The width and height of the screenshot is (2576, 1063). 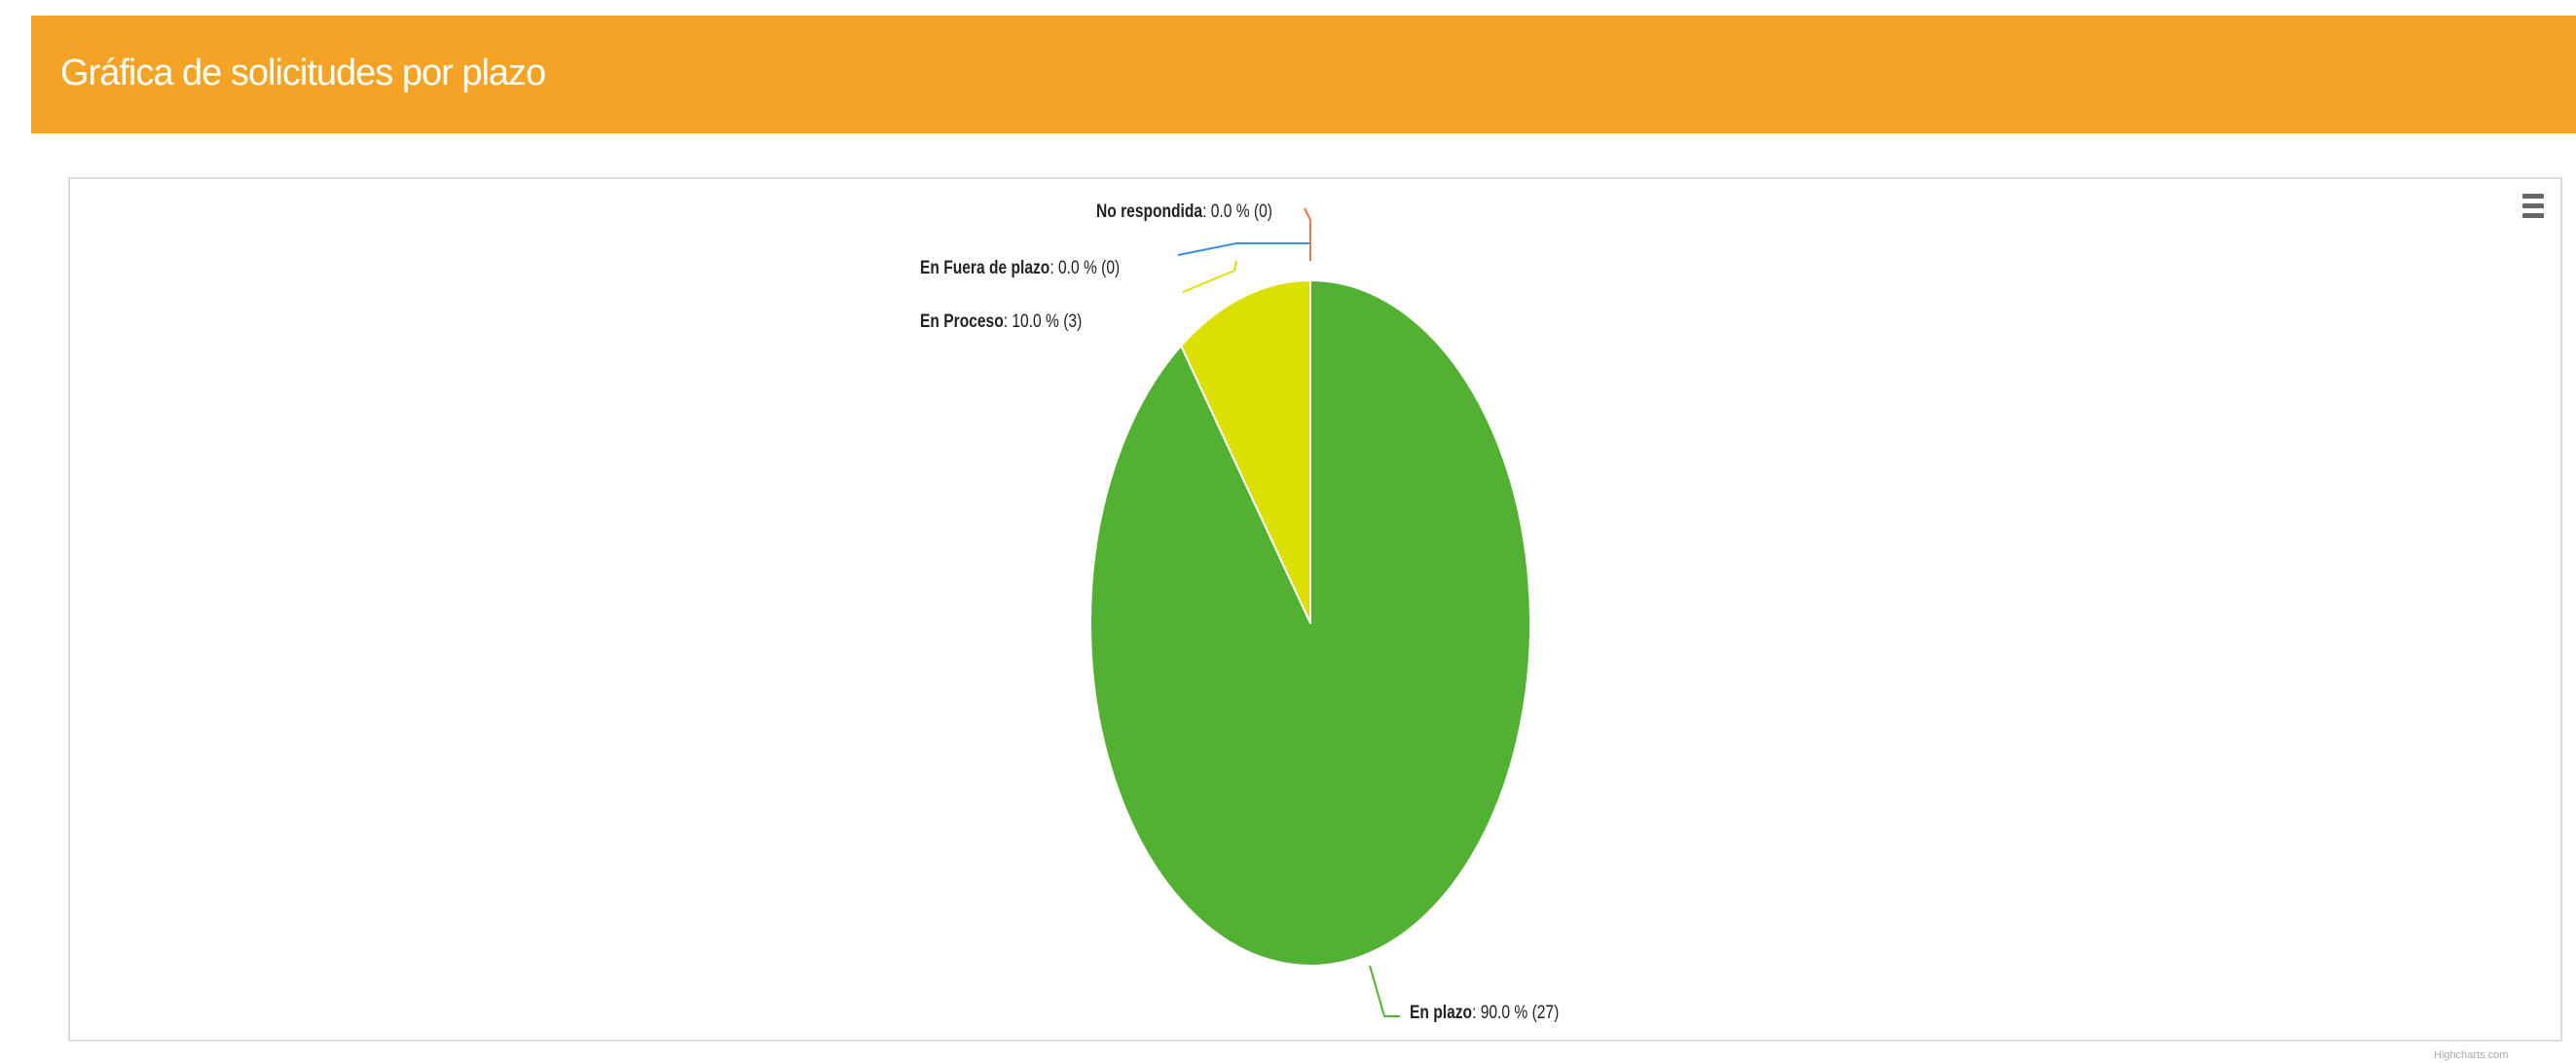 I want to click on data-label: En Fuera de plazo: 0.0 % (0), so click(x=1020, y=268).